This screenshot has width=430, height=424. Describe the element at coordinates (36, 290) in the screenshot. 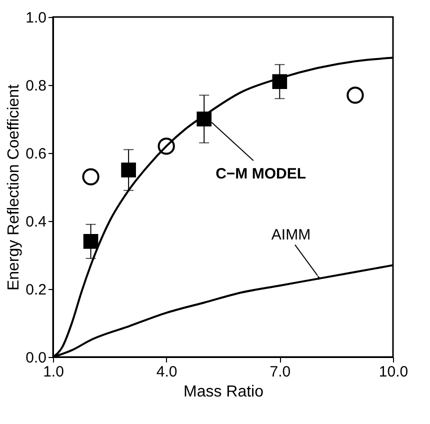

I see `y-tick-label: 0.2` at that location.